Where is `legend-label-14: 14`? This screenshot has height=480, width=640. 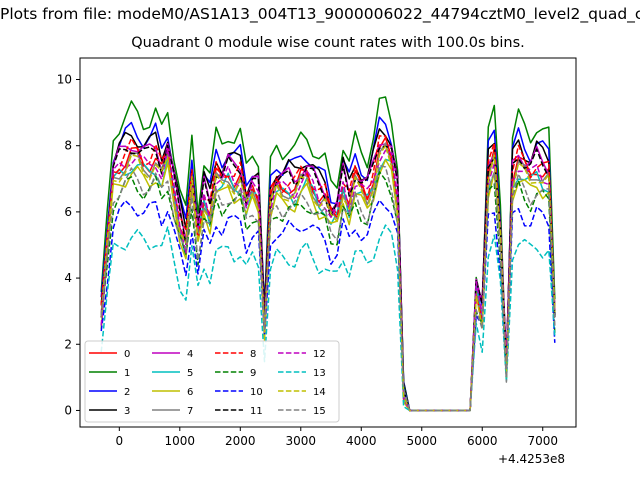
legend-label-14: 14 is located at coordinates (319, 392).